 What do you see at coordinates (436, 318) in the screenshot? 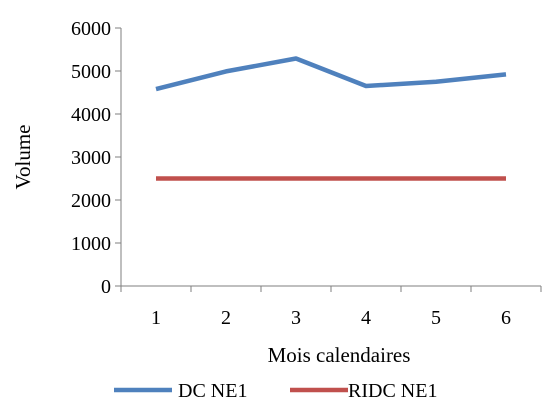
I see `x-tick-label: 5` at bounding box center [436, 318].